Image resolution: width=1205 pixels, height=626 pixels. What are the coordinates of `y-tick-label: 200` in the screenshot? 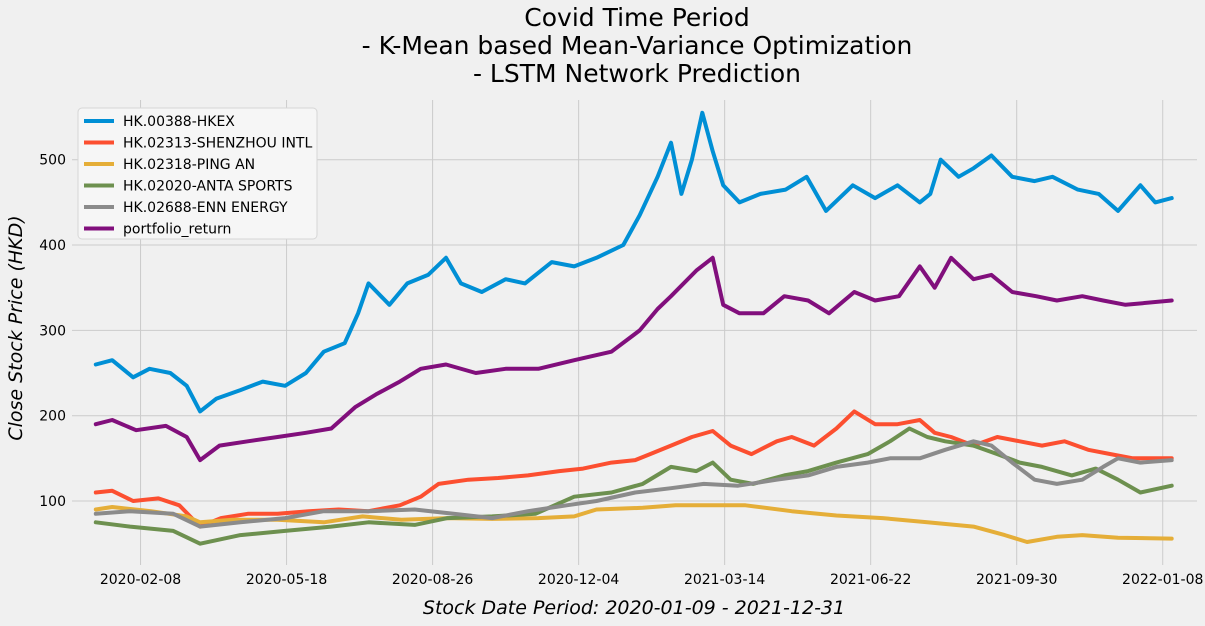 It's located at (52, 417).